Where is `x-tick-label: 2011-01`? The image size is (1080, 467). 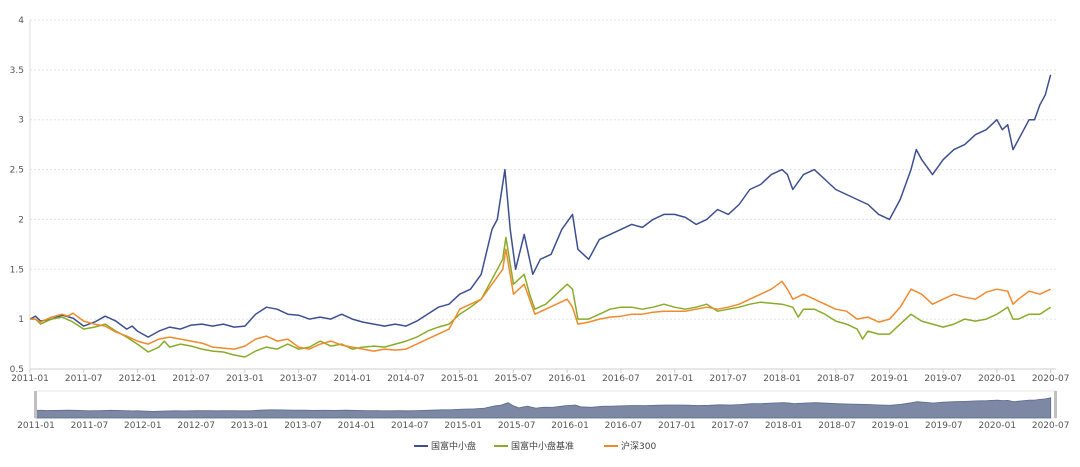
x-tick-label: 2011-01 is located at coordinates (30, 379).